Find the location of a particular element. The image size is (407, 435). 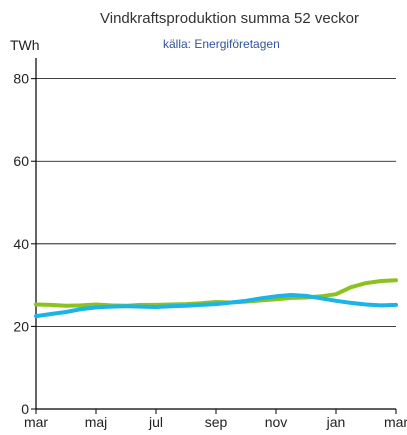

x-tick-label-maj-1: maj is located at coordinates (96, 422).